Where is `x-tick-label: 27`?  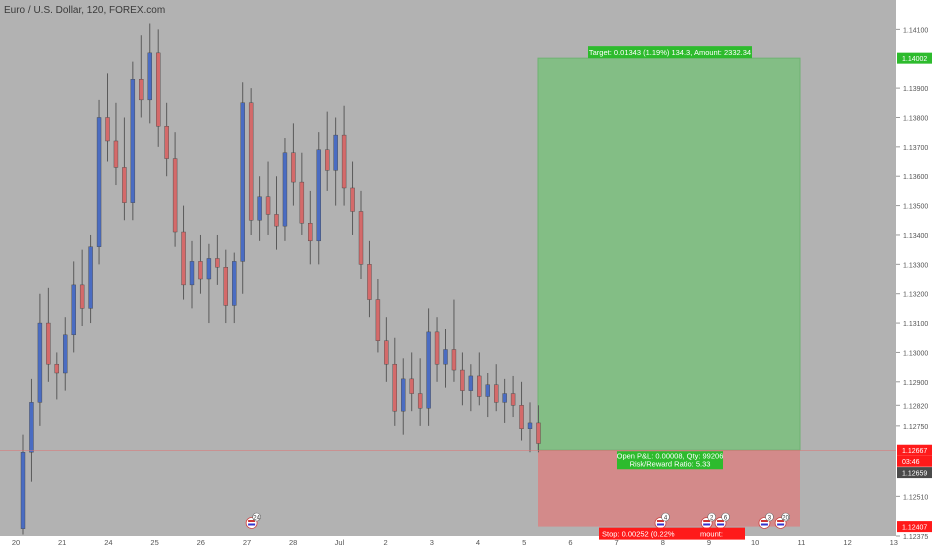 x-tick-label: 27 is located at coordinates (247, 542).